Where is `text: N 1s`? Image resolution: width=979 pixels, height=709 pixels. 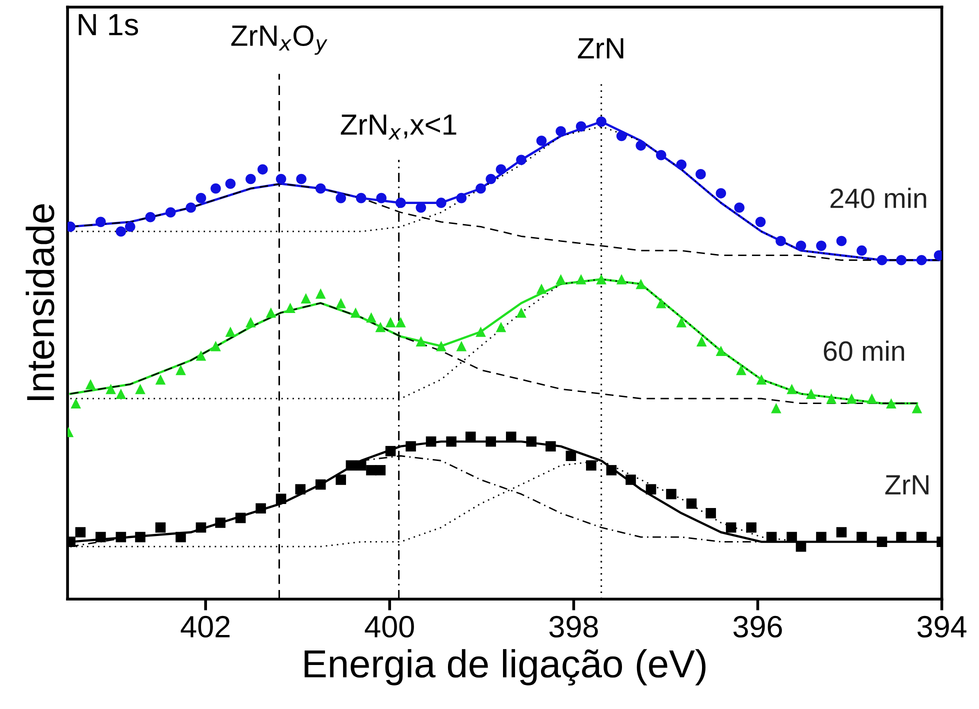 text: N 1s is located at coordinates (108, 25).